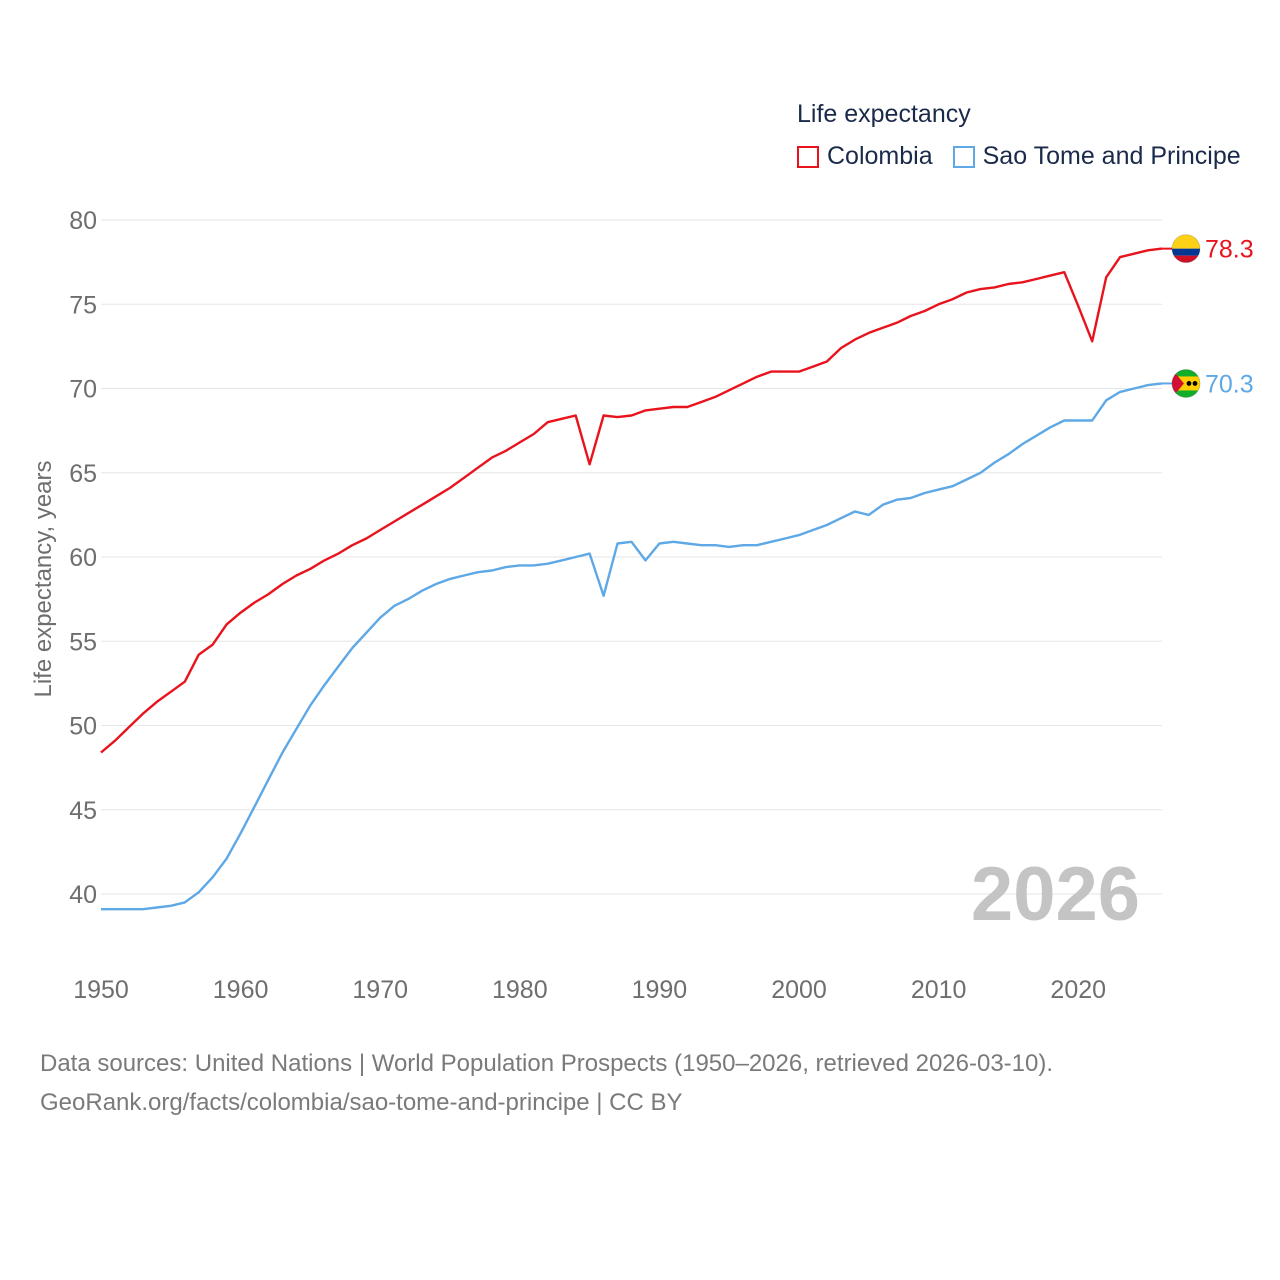 The image size is (1280, 1280). I want to click on x-tick-label: 1970, so click(380, 990).